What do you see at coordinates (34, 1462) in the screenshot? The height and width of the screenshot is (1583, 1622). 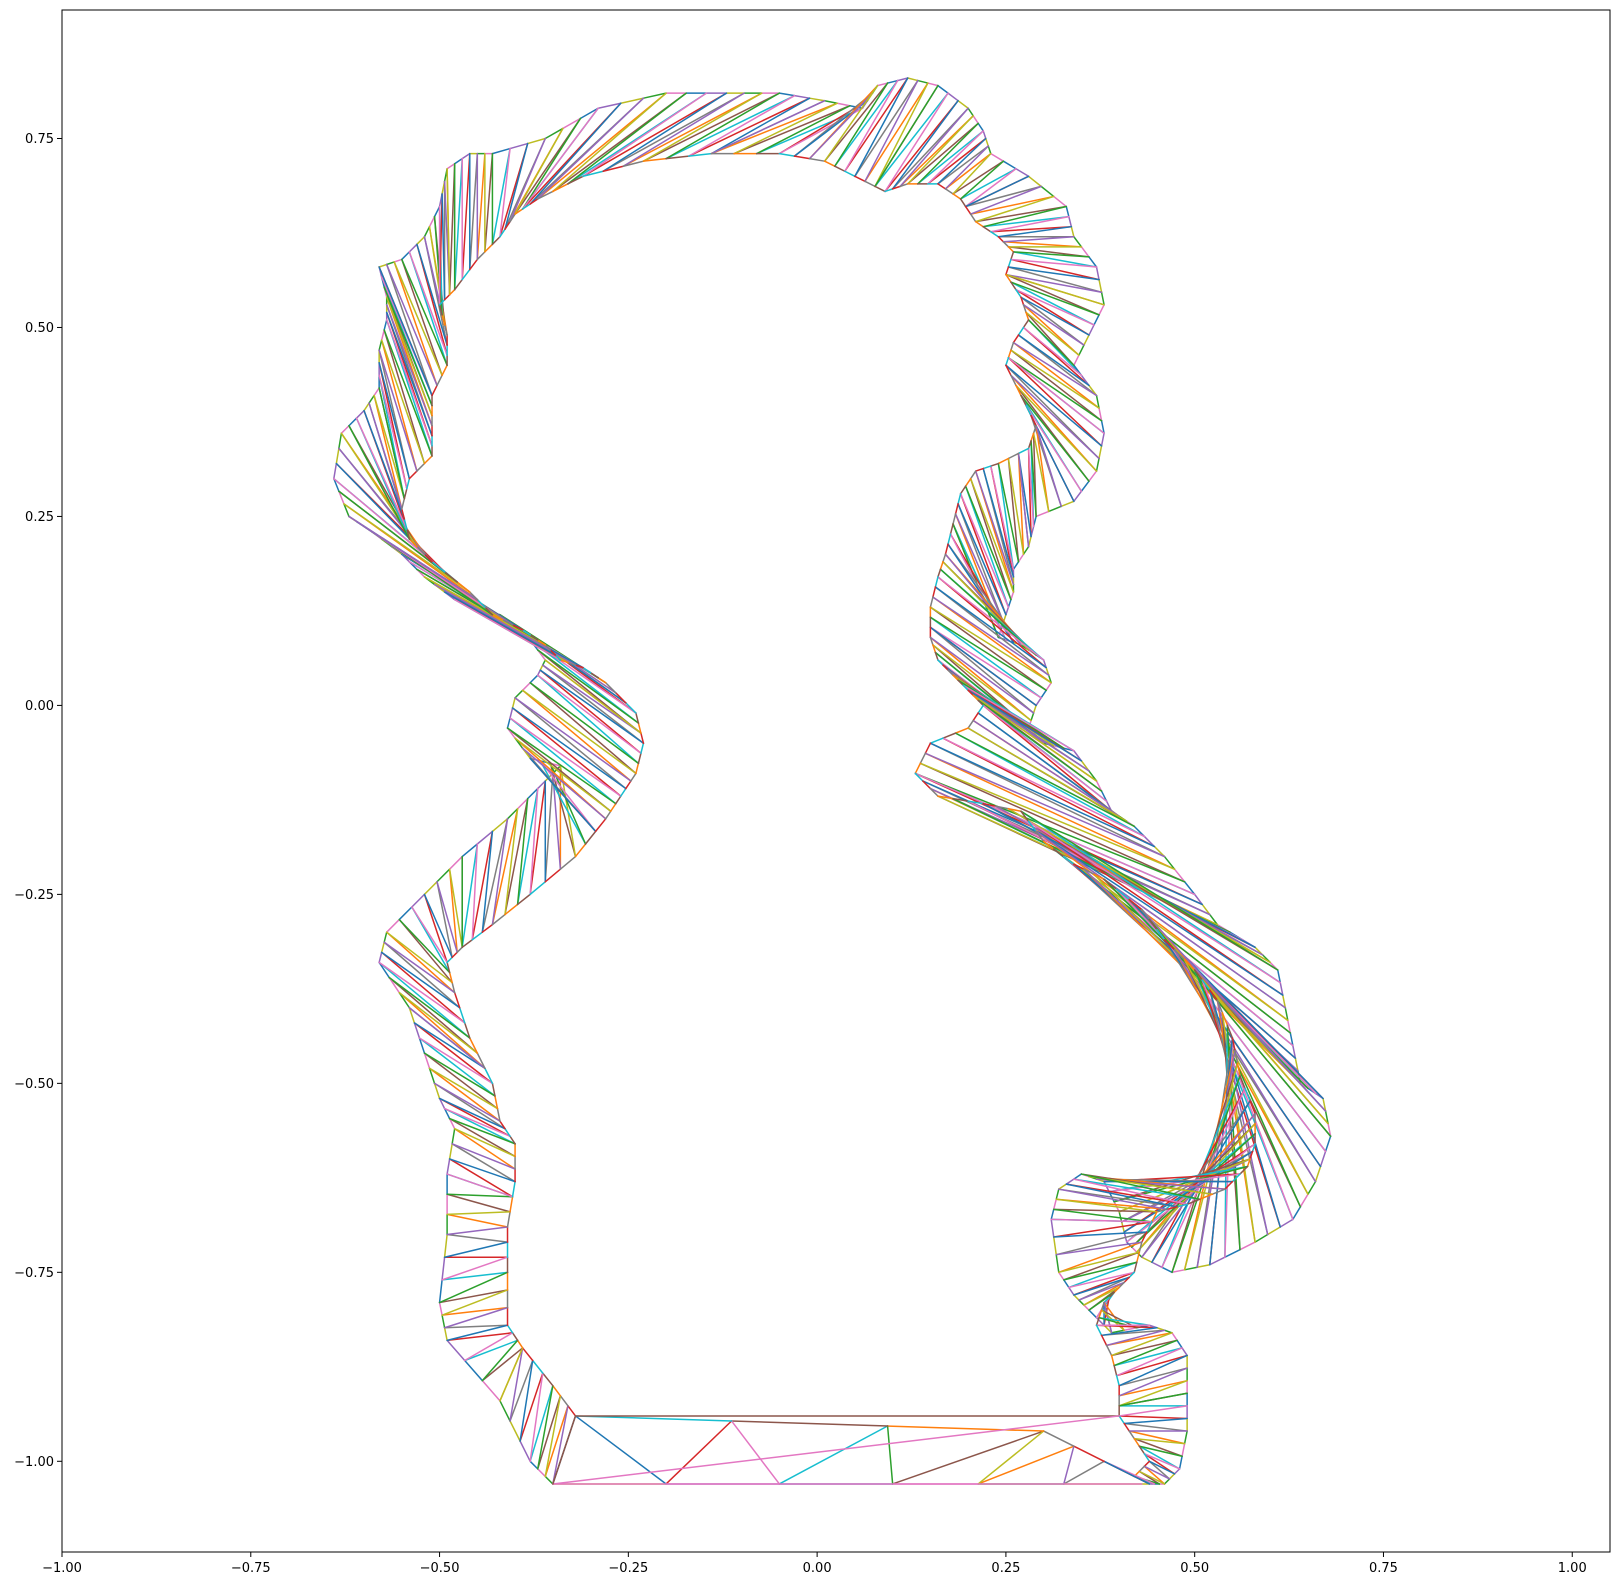 I see `y-tick-label: −1.00` at bounding box center [34, 1462].